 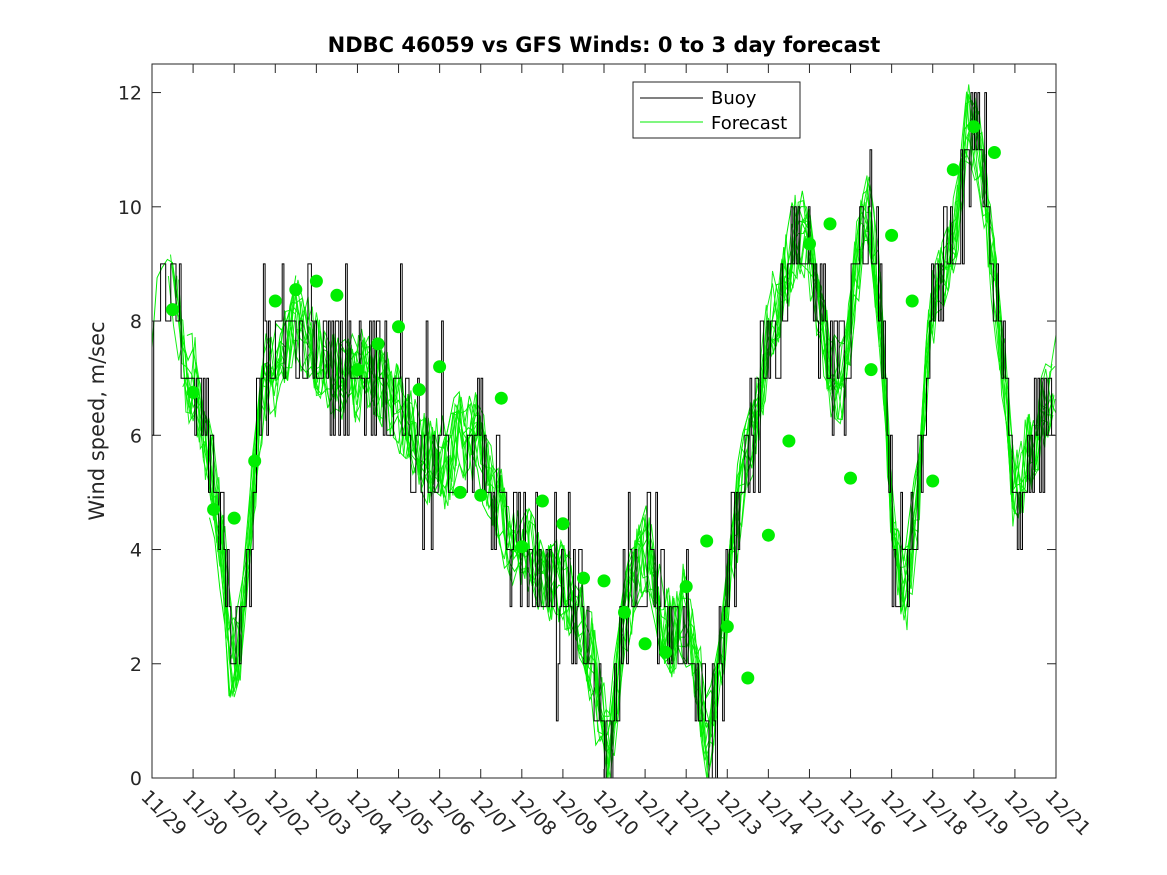 What do you see at coordinates (97, 420) in the screenshot?
I see `y-axis-label: Wind speed, m/sec` at bounding box center [97, 420].